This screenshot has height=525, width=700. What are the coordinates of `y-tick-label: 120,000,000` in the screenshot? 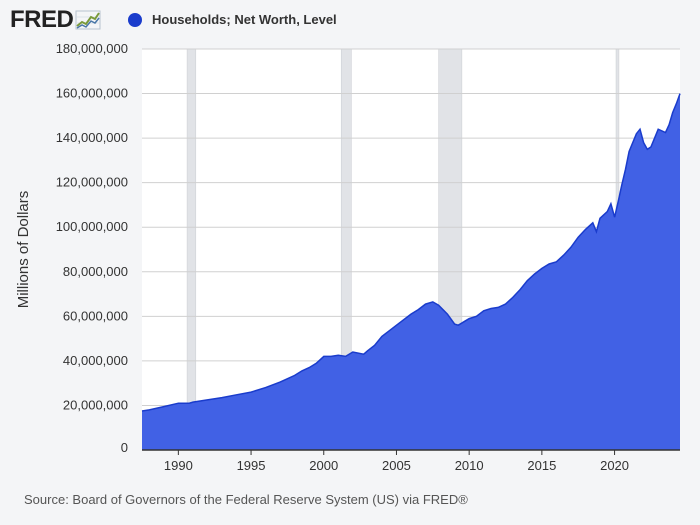 It's located at (92, 182).